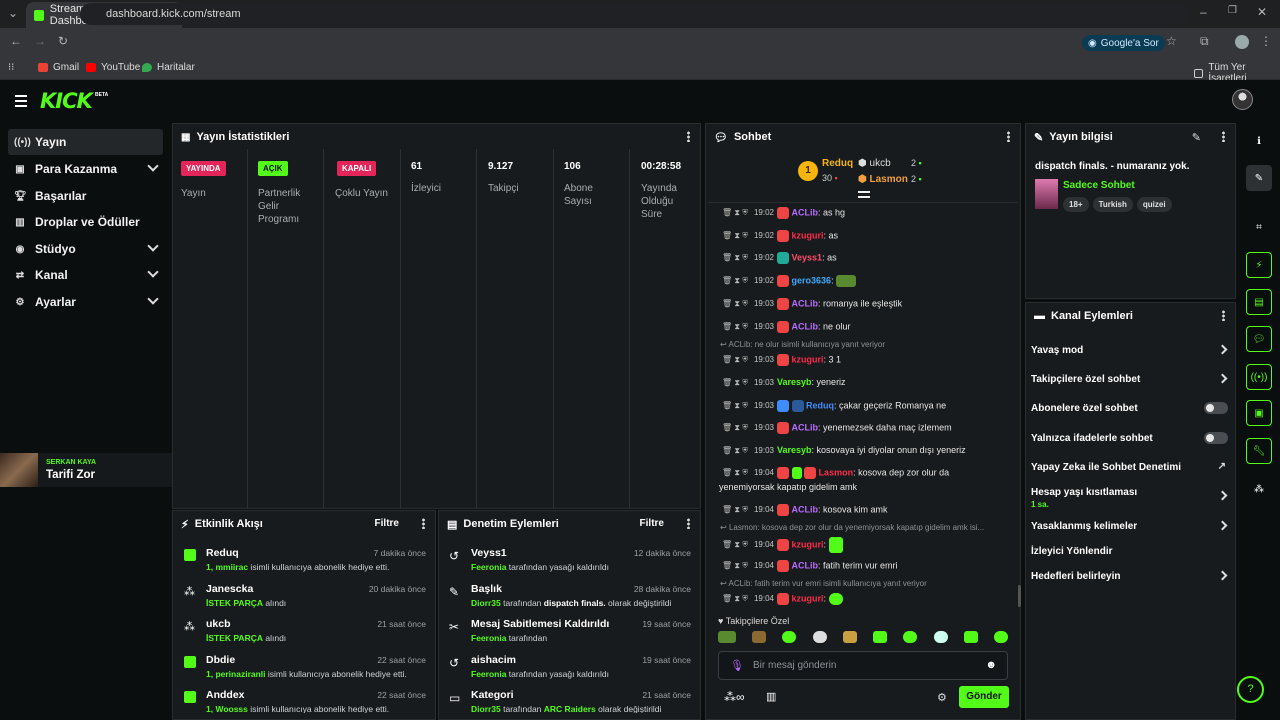 Image resolution: width=1280 pixels, height=720 pixels. I want to click on focus-icon: ⌗, so click(1259, 227).